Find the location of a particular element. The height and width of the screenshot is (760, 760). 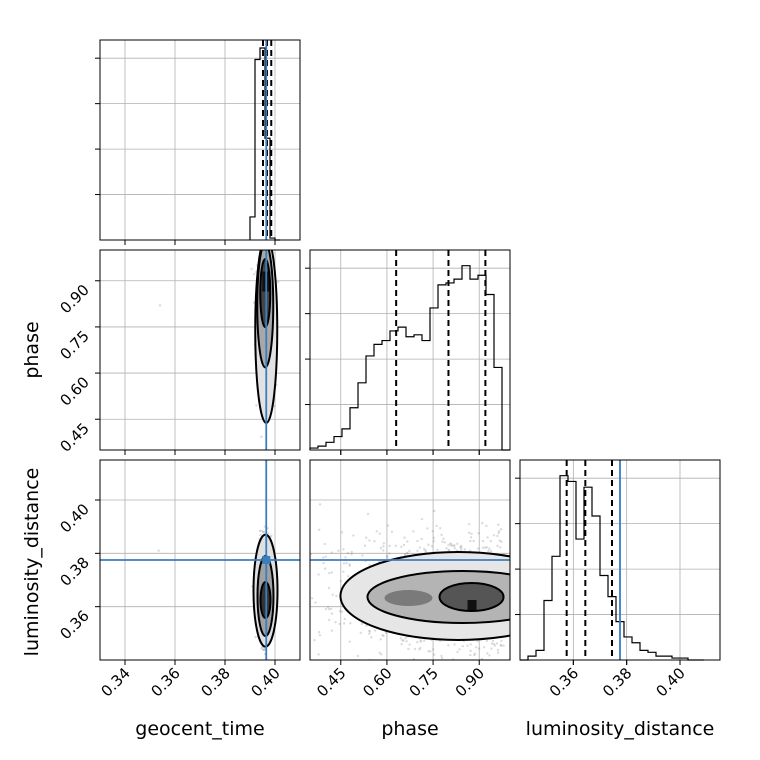

hist-panel-luminosity-distance is located at coordinates (618, 562).